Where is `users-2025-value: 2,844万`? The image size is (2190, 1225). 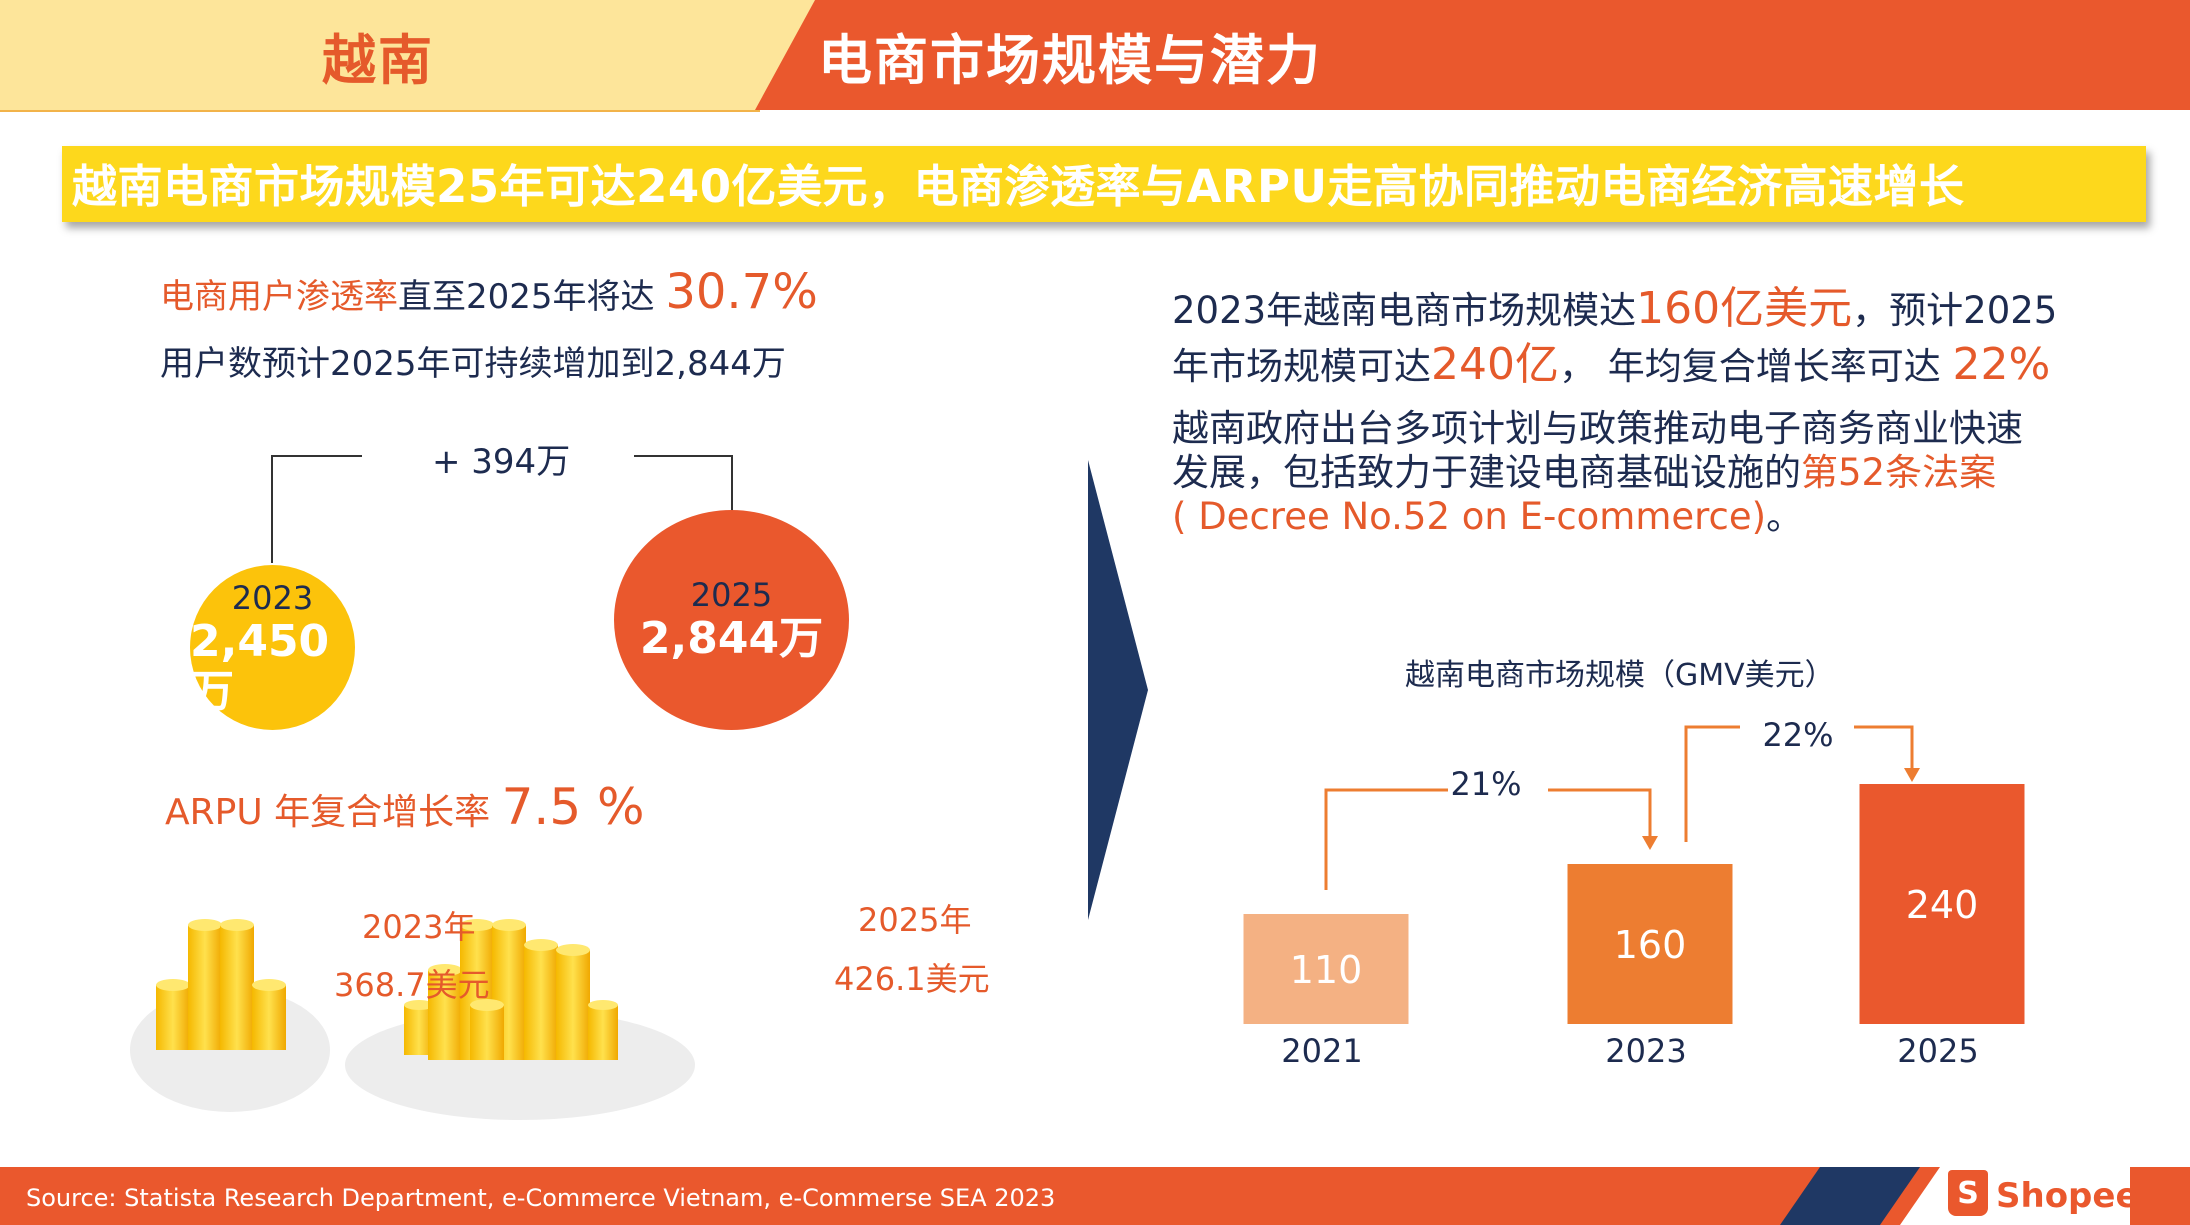
users-2025-value: 2,844万 is located at coordinates (731, 638).